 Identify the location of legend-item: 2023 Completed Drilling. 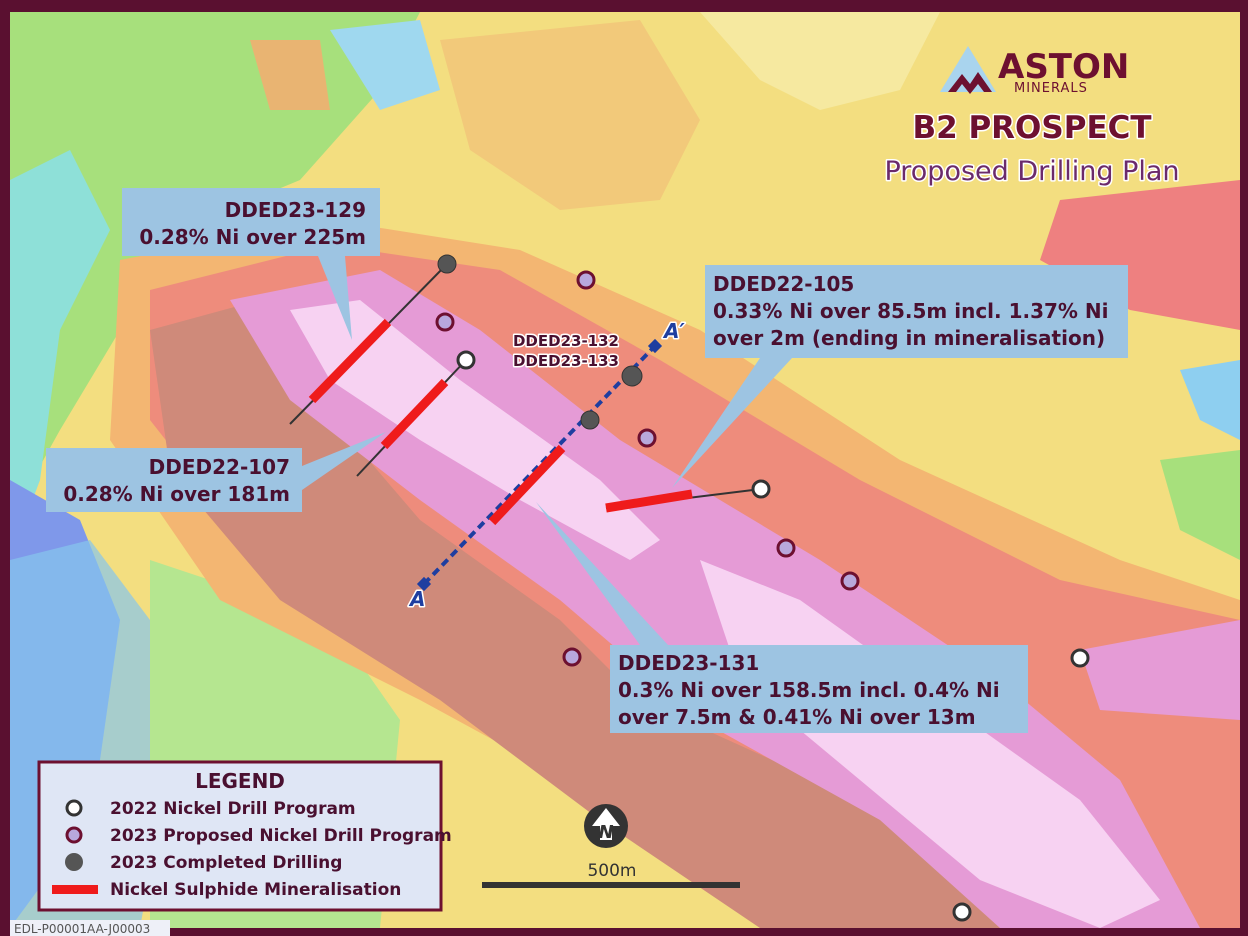
(226, 863).